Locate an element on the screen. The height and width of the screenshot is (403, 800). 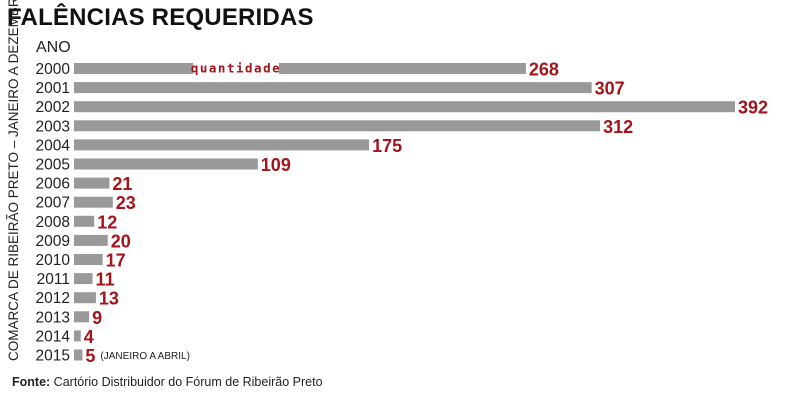
y-tick-label: 2003 is located at coordinates (53, 126).